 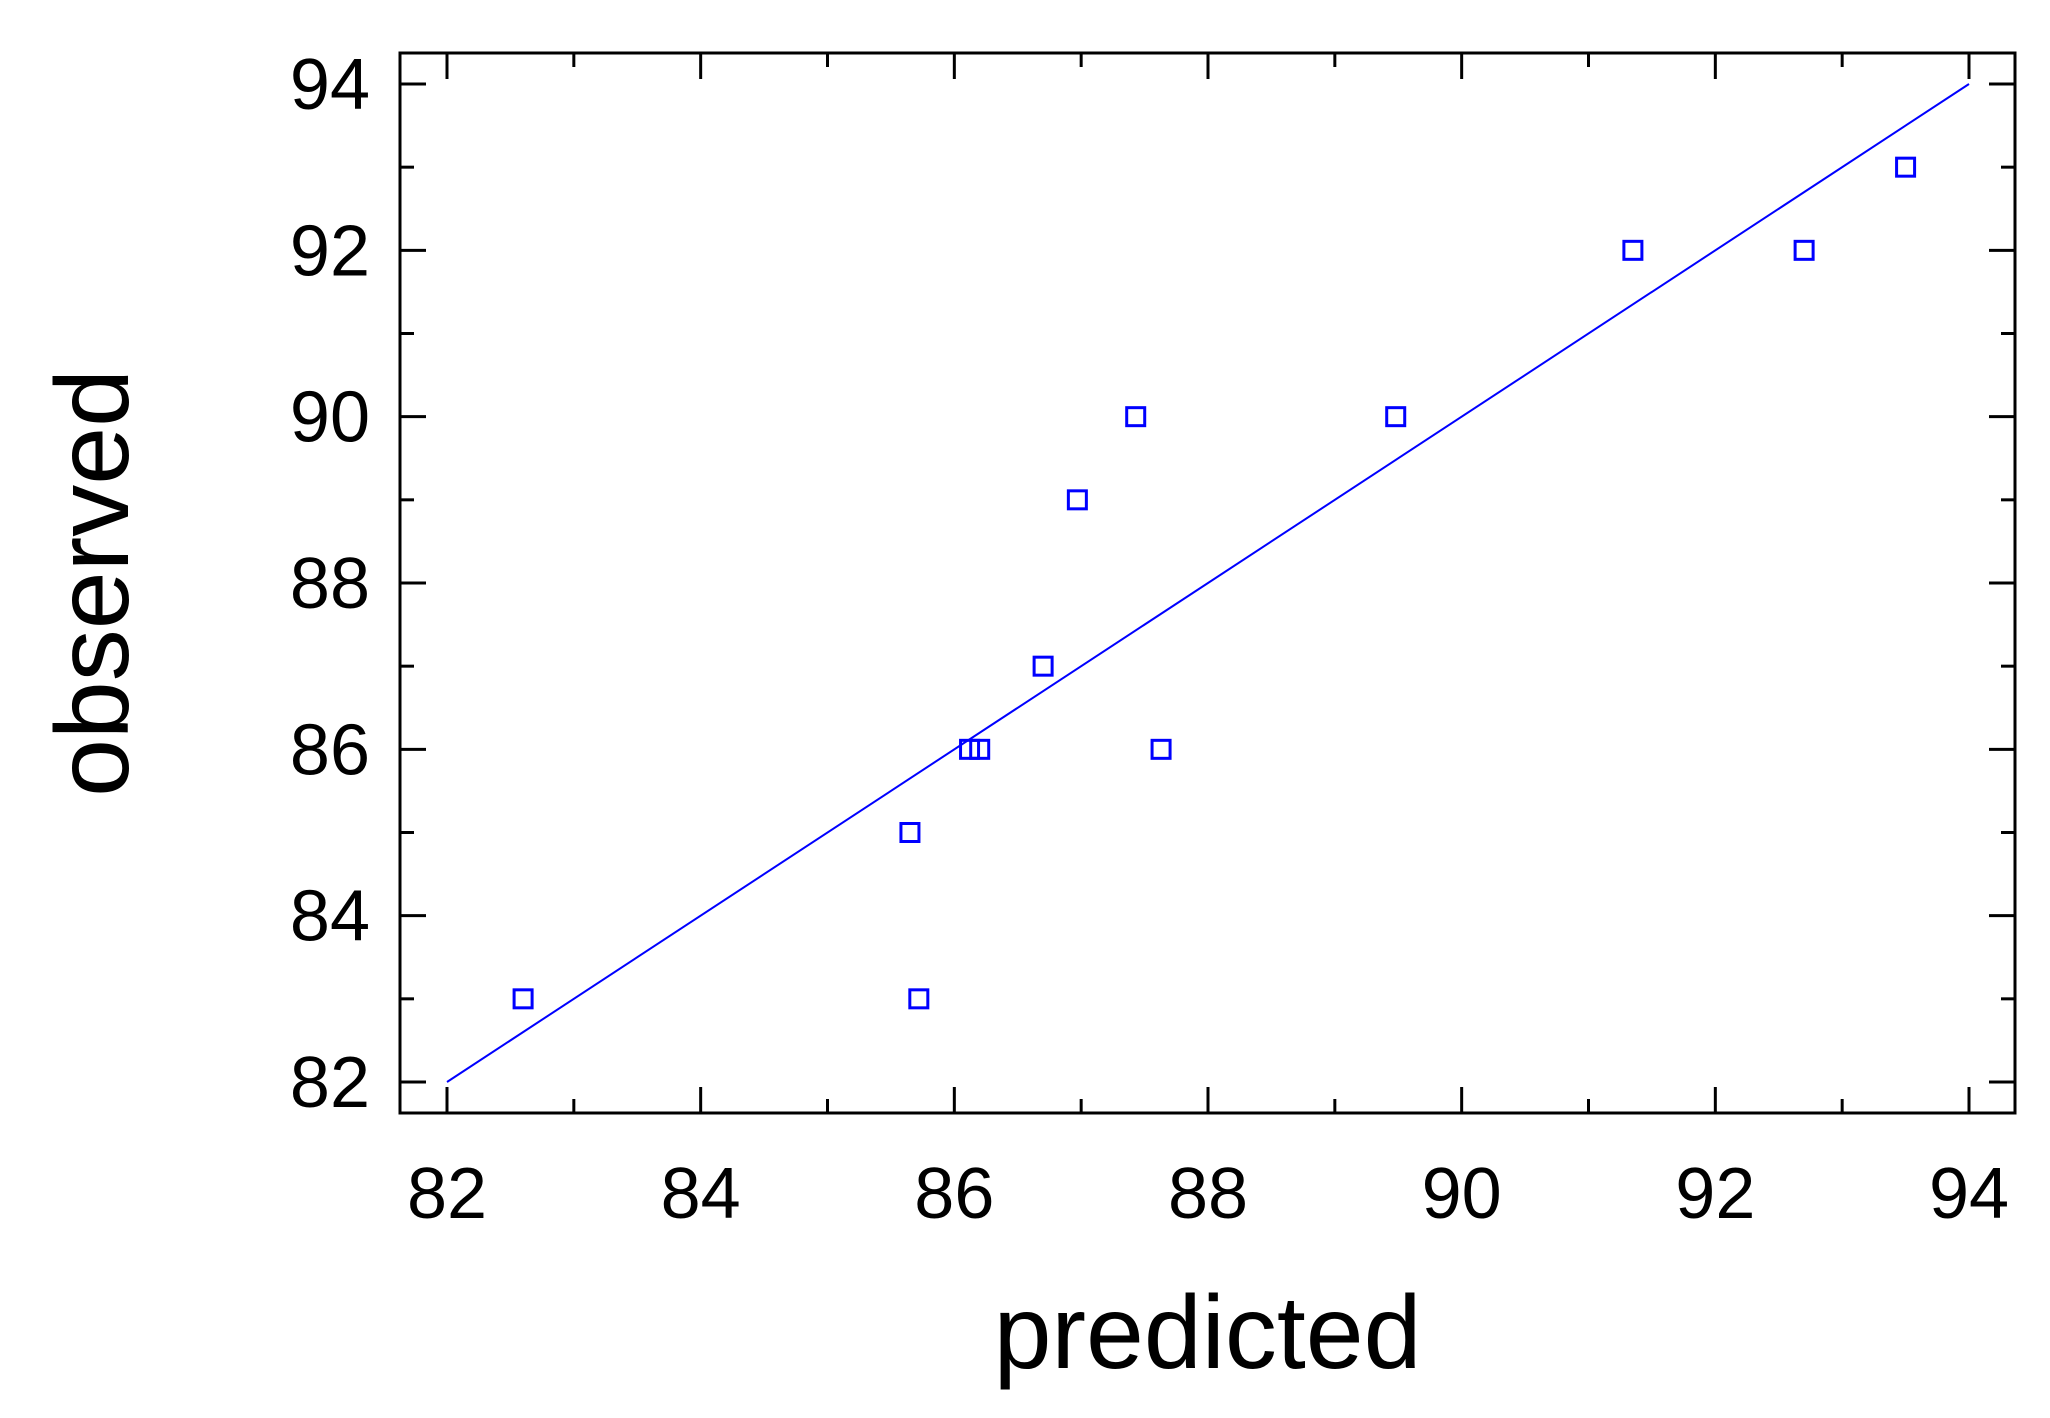 I want to click on y-tick-labels: 82 84 86 88 90 92 94, so click(x=330, y=584).